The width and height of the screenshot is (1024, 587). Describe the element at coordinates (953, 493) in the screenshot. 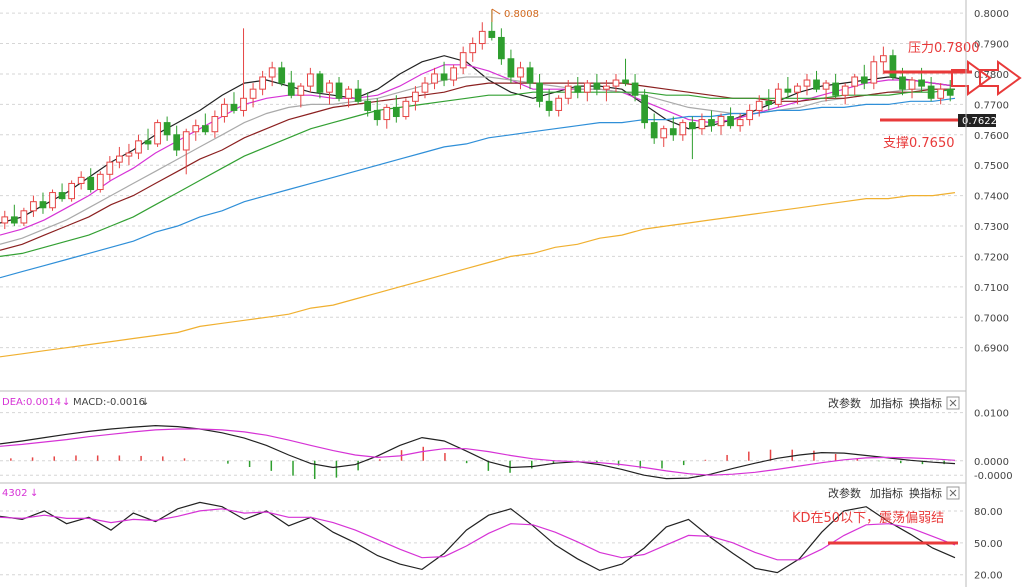

I see `kd-close-icon` at that location.